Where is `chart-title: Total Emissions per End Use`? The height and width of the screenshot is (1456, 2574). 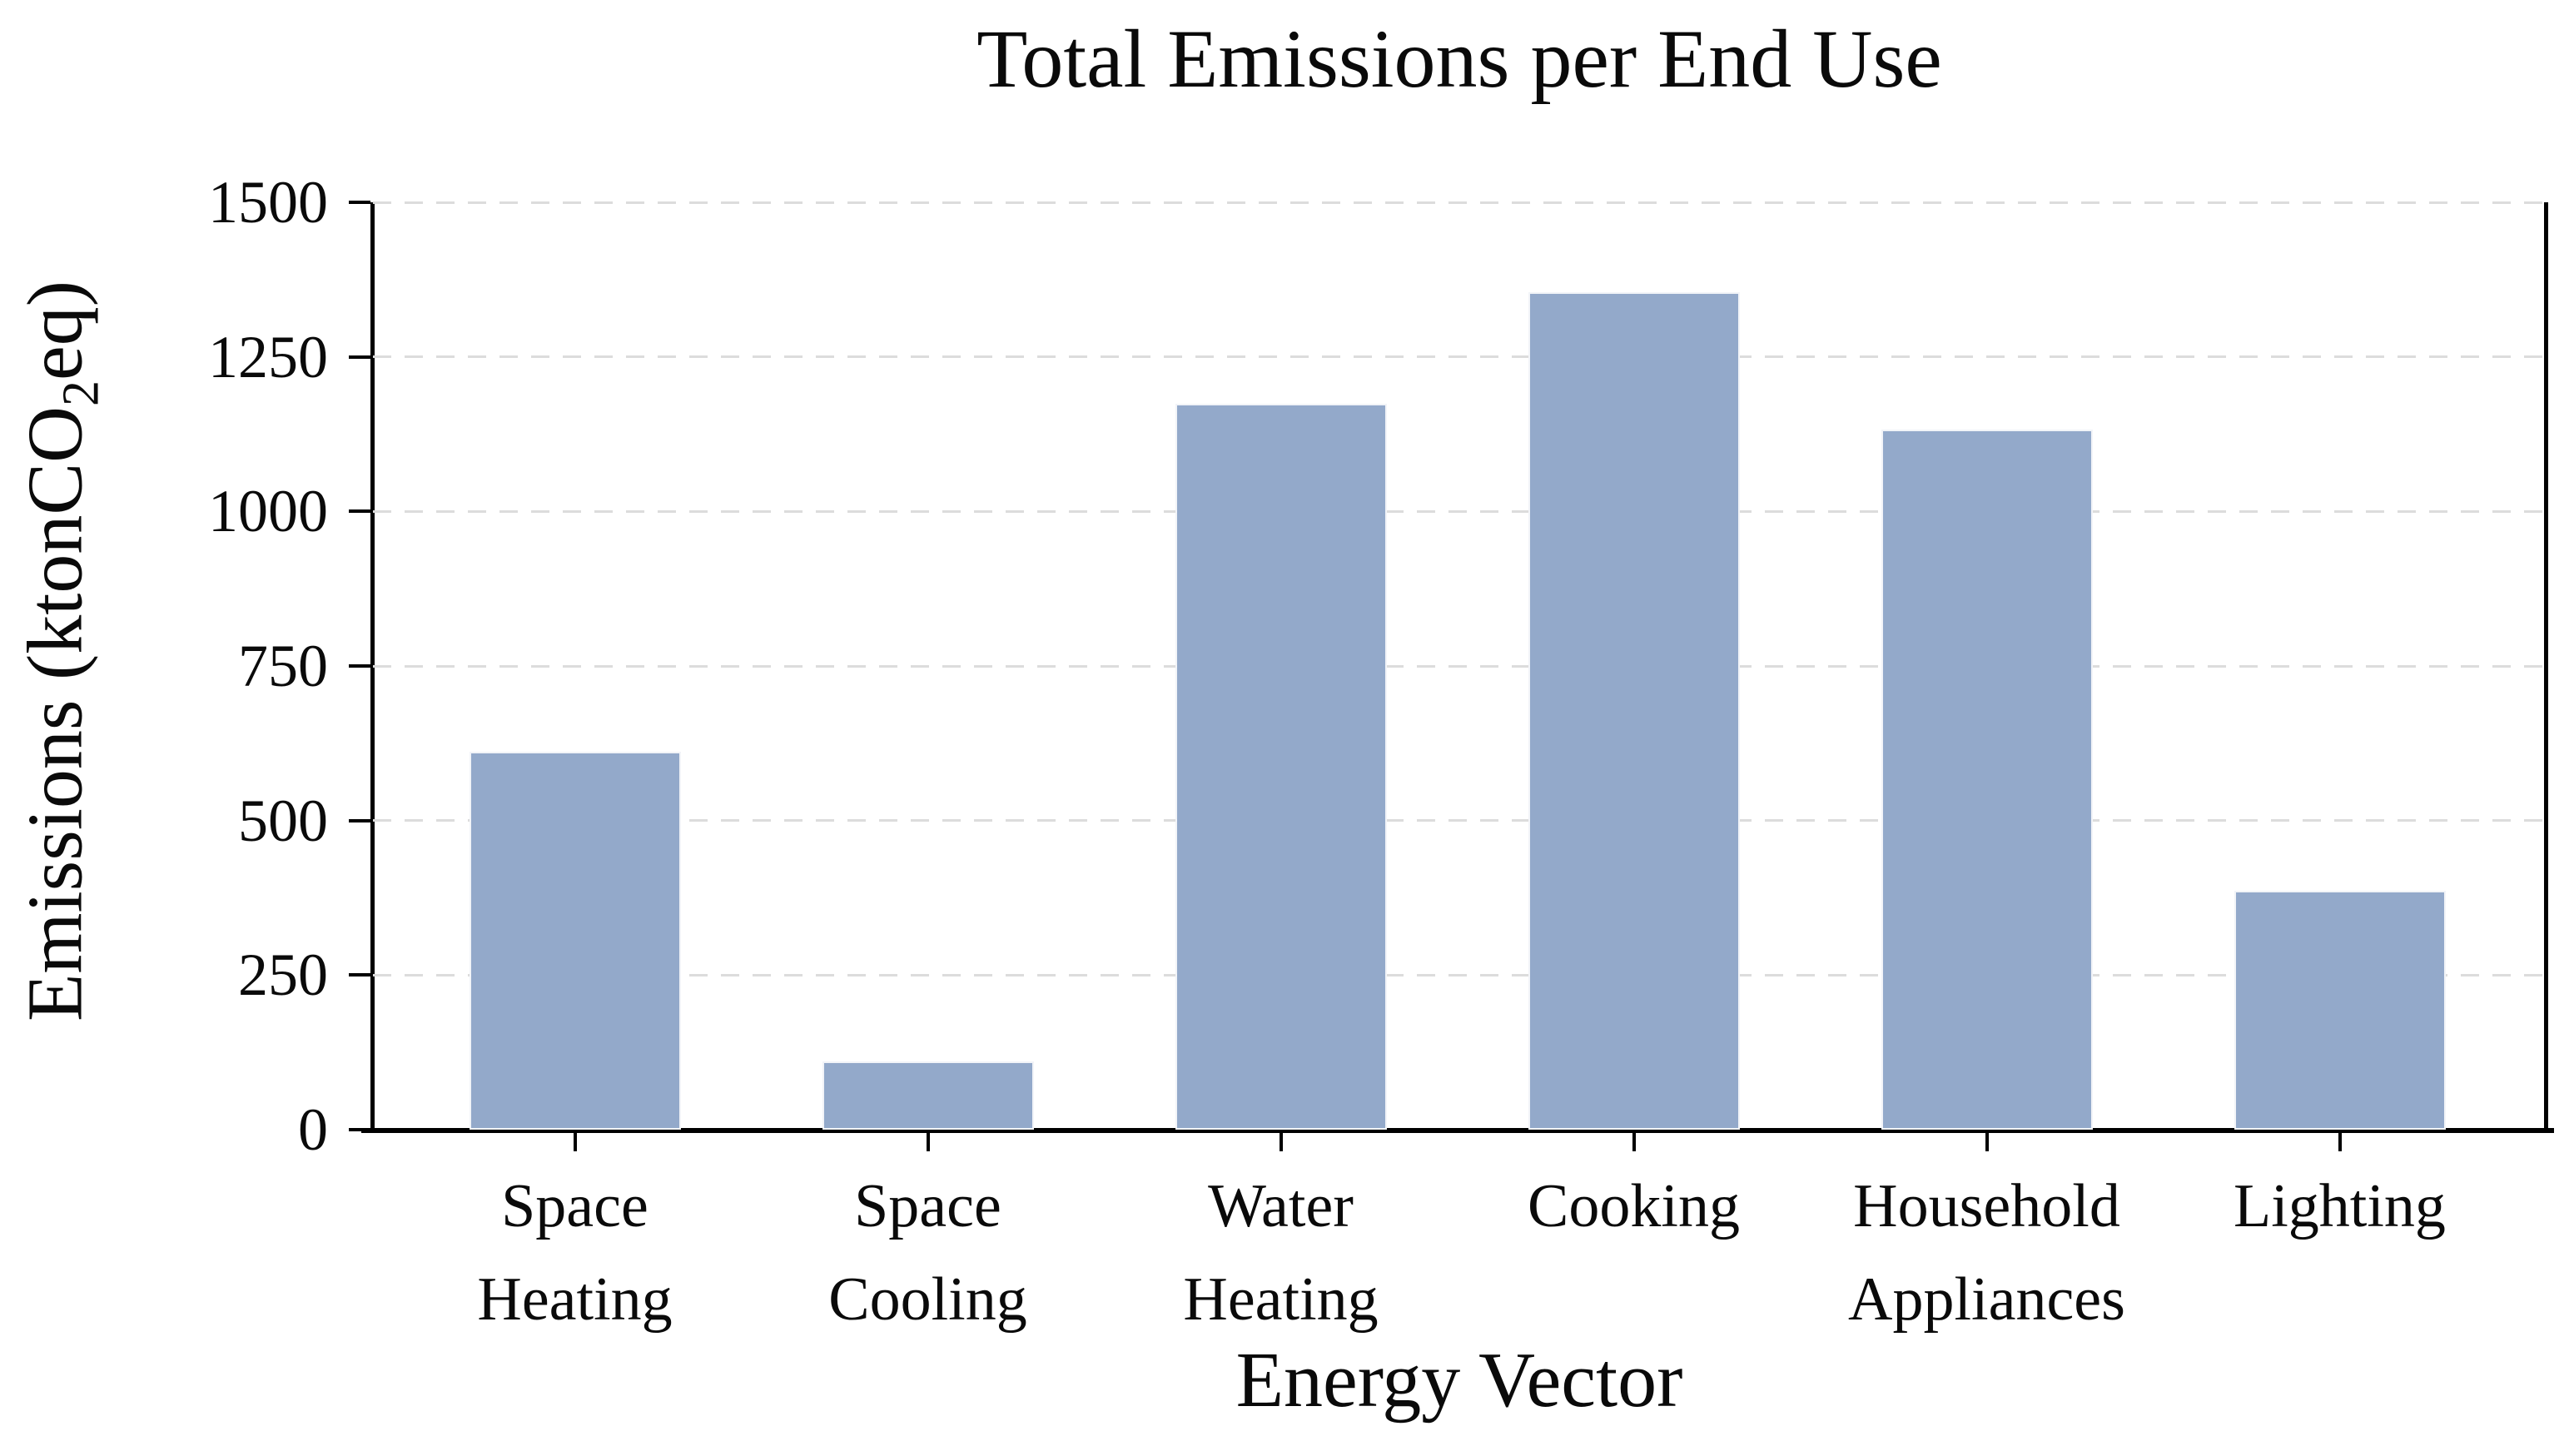 chart-title: Total Emissions per End Use is located at coordinates (1459, 58).